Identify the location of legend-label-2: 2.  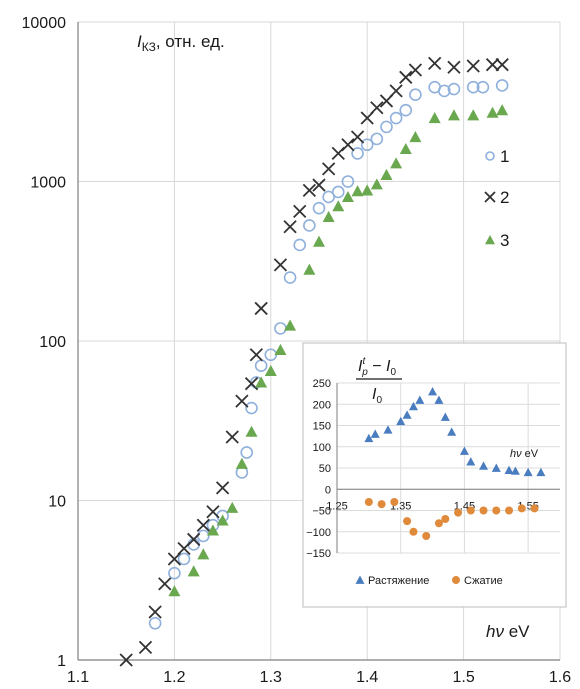
(504, 197).